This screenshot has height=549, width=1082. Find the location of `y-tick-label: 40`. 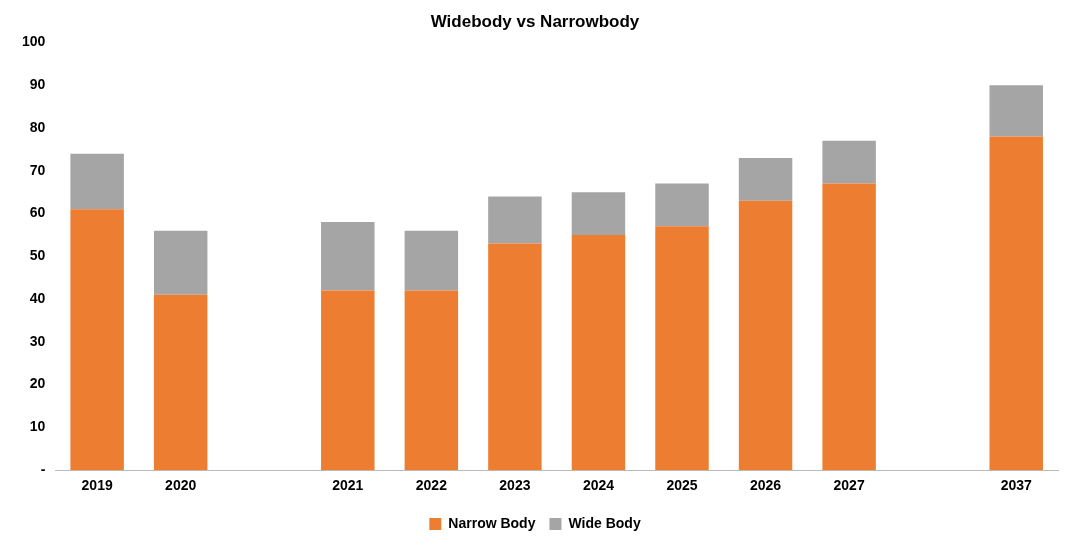

y-tick-label: 40 is located at coordinates (37, 297).